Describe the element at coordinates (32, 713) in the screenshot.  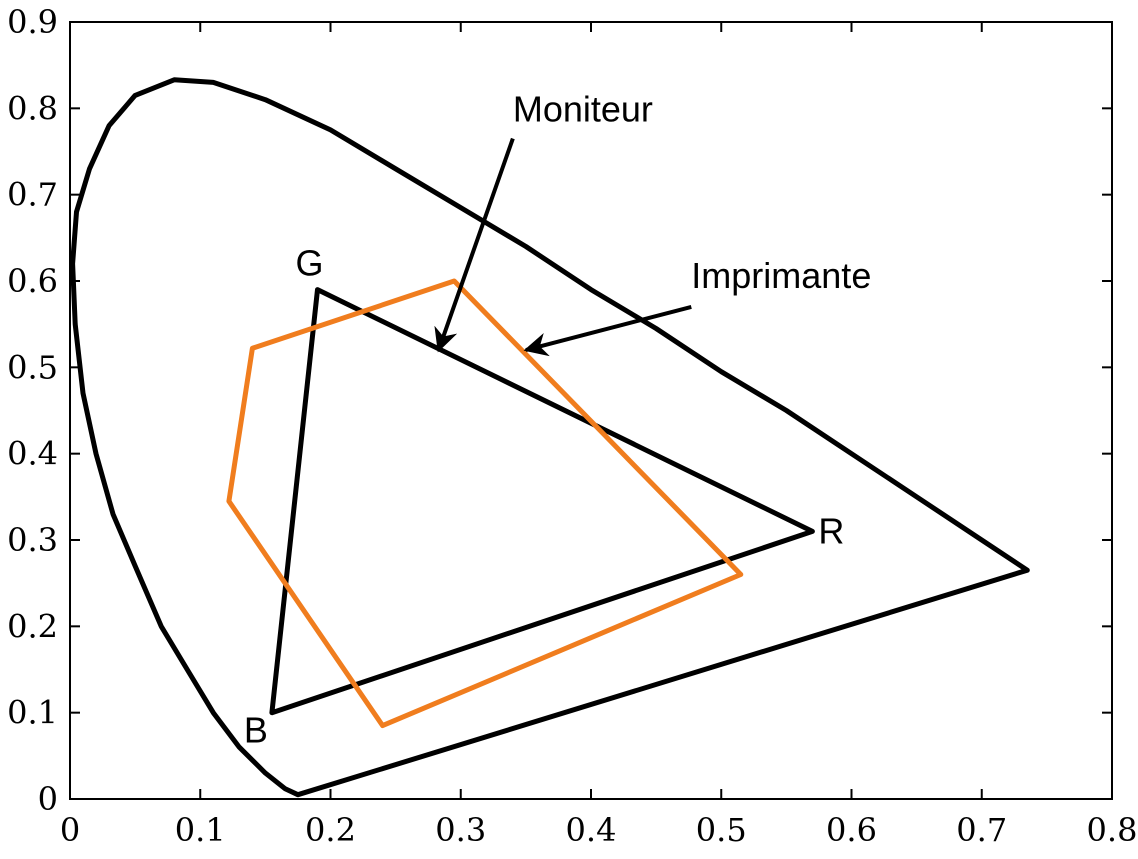
I see `y-tick-label: 0.1` at that location.